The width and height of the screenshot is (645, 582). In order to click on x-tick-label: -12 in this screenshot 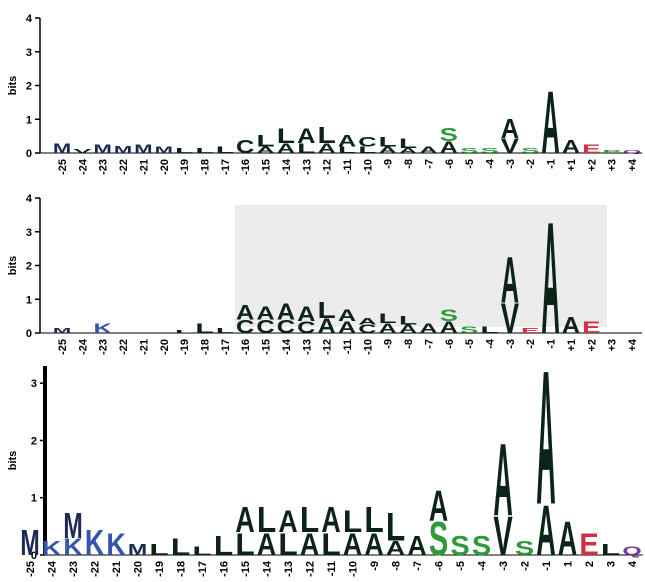, I will do `click(328, 347)`.